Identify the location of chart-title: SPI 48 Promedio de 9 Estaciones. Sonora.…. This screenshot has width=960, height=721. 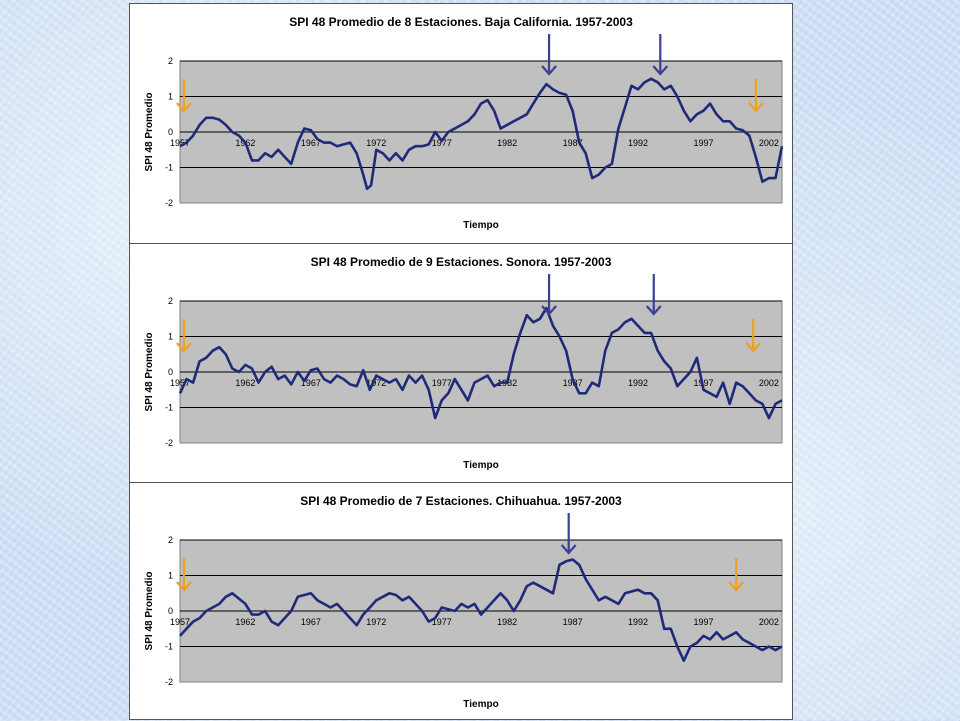
(461, 262).